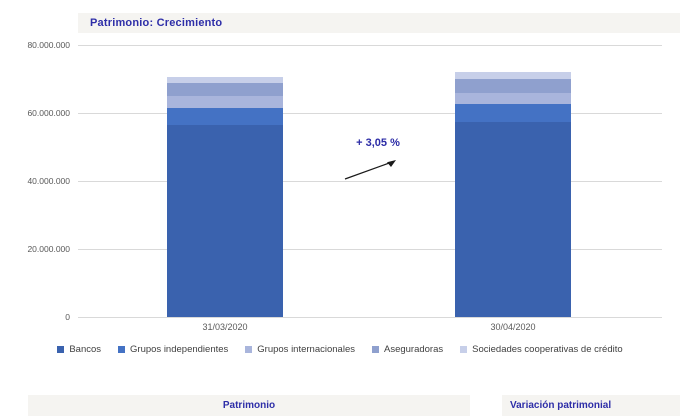  Describe the element at coordinates (48, 113) in the screenshot. I see `y-axis-tick-label: 60.000.000` at that location.